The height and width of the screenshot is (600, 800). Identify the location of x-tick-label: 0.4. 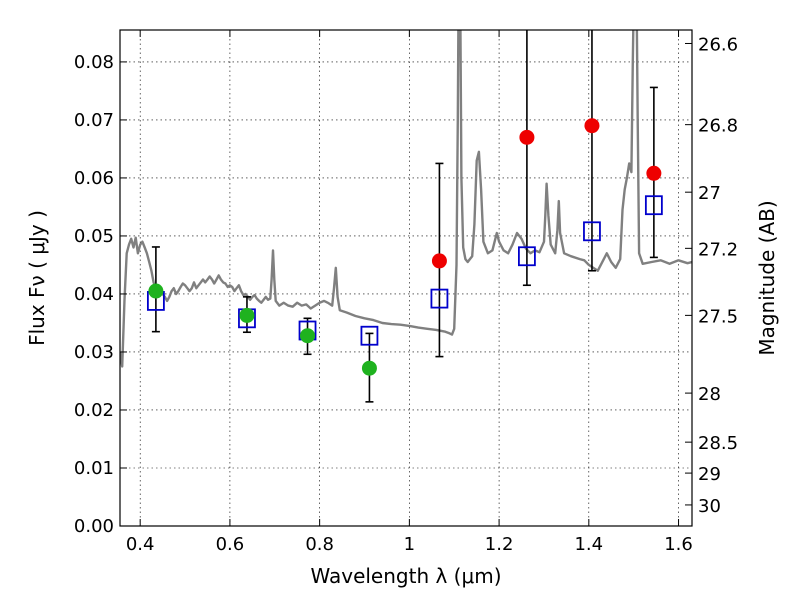
(140, 544).